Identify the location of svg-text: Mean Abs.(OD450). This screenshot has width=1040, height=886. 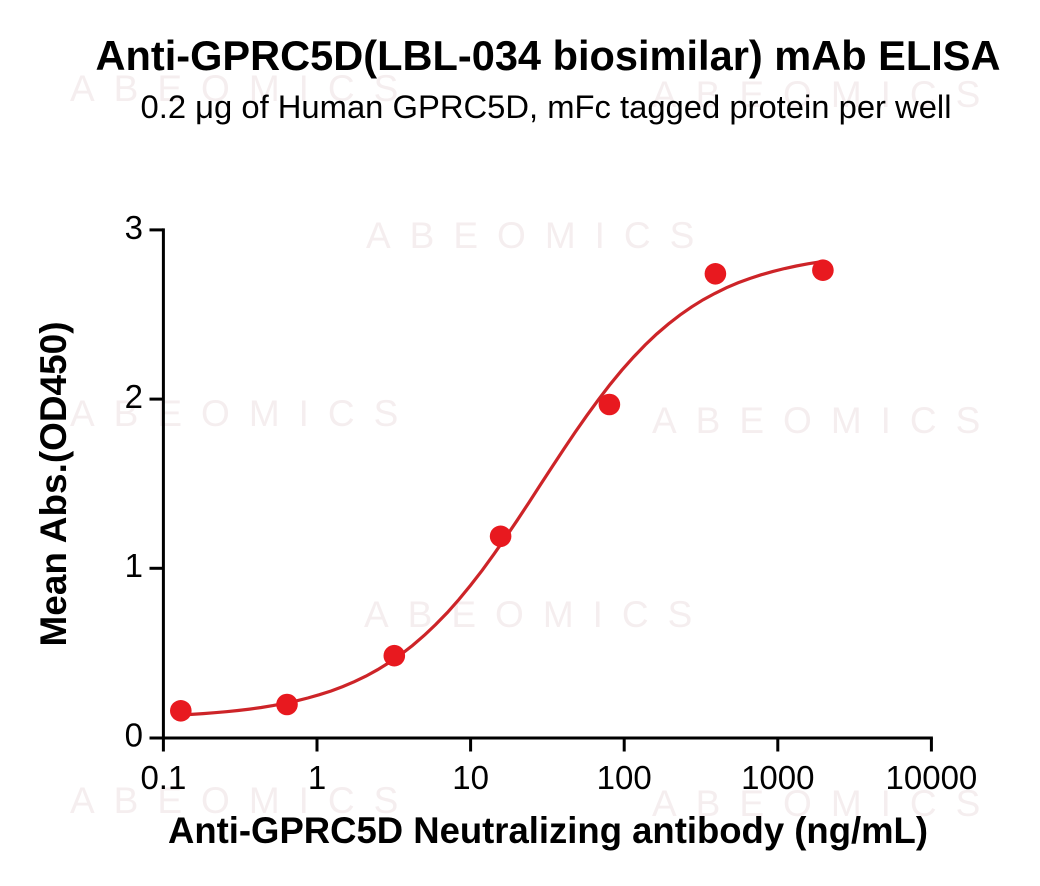
(53, 484).